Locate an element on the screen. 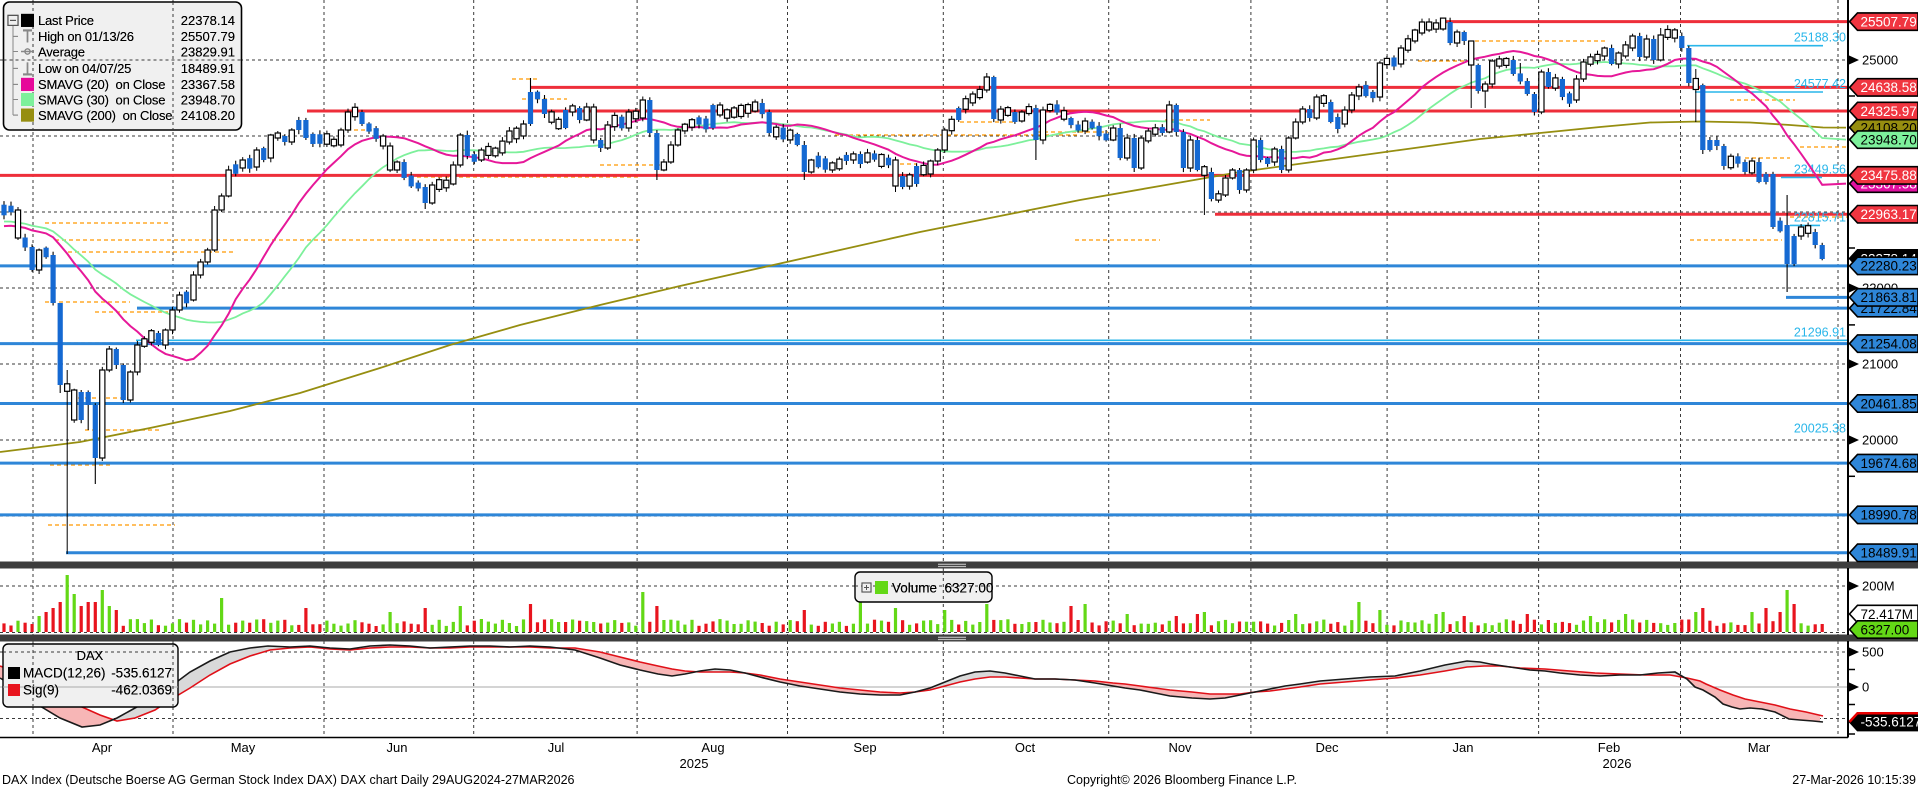  svg-text: MACD(12,26) is located at coordinates (64, 673).